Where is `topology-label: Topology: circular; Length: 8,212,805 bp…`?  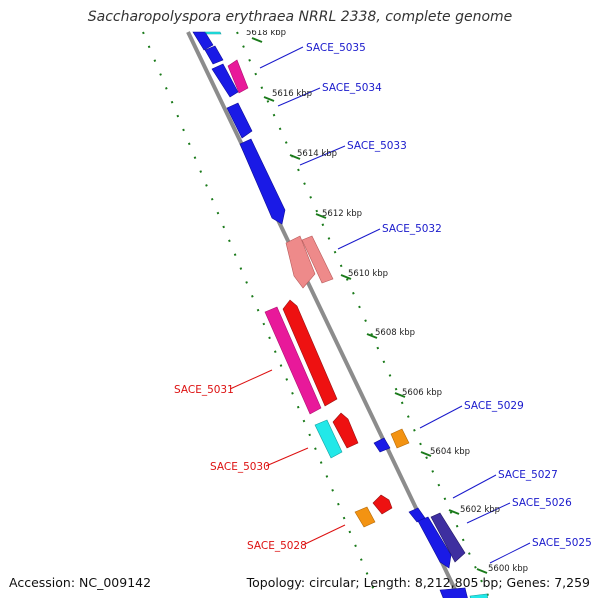 topology-label: Topology: circular; Length: 8,212,805 bp… is located at coordinates (418, 582).